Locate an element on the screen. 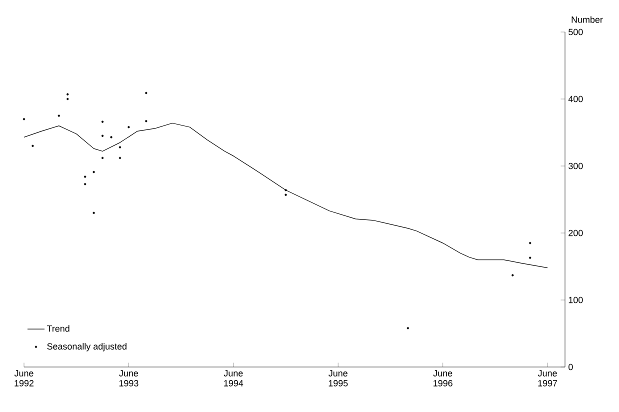 The image size is (619, 412). x-tick-label: June 1994 is located at coordinates (234, 378).